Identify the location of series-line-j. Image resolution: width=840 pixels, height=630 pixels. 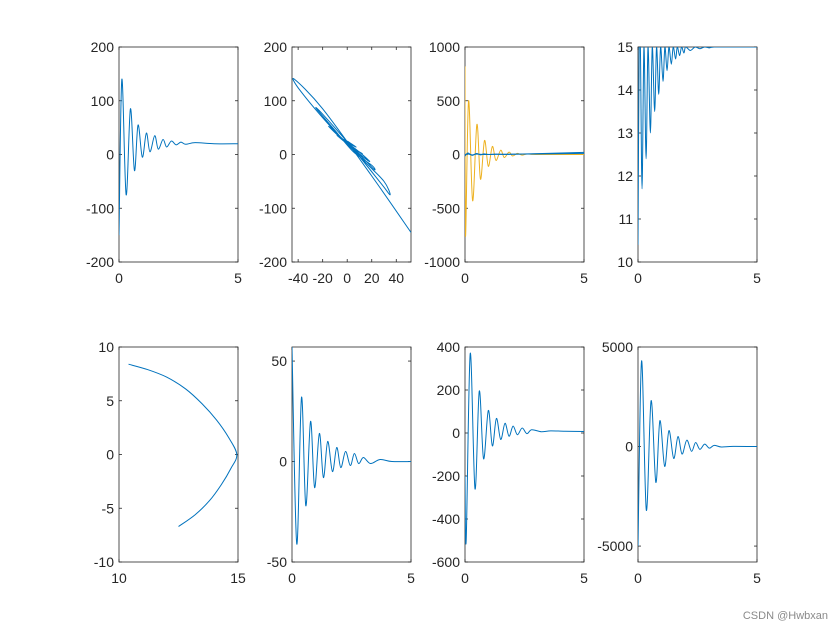
(697, 453).